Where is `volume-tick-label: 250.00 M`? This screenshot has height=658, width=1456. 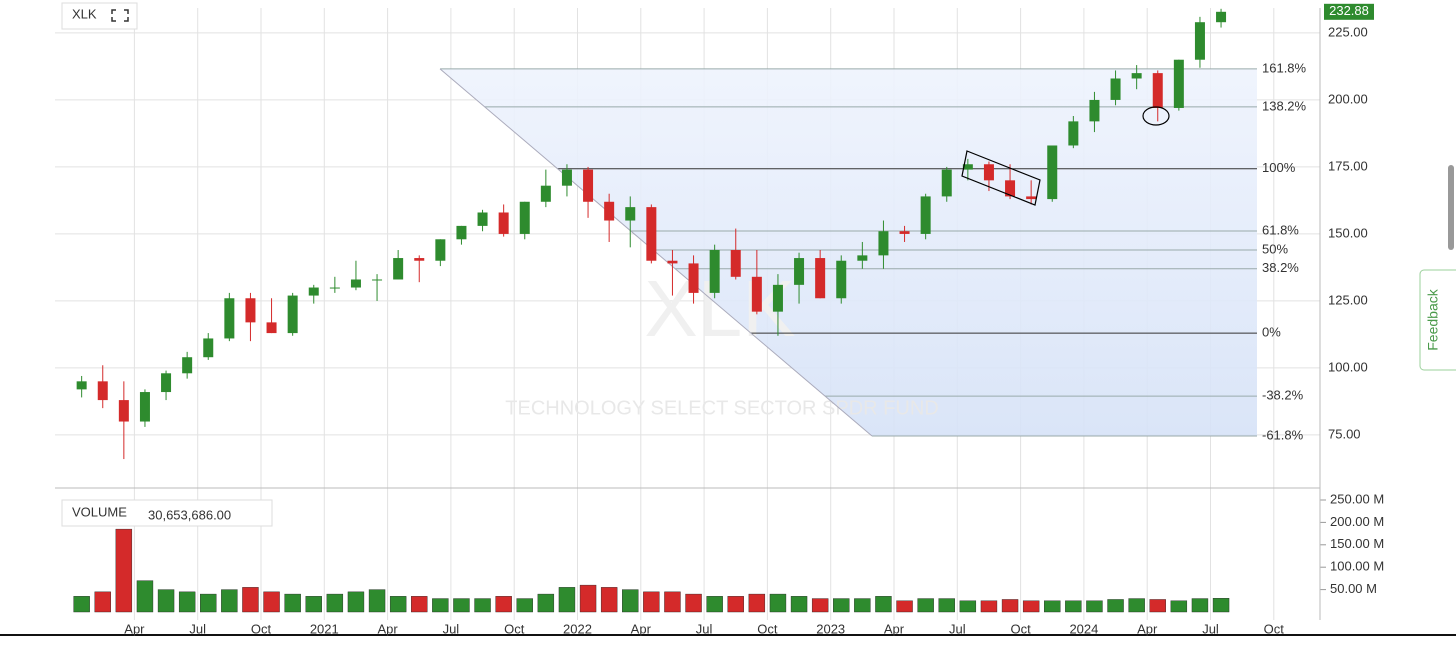
volume-tick-label: 250.00 M is located at coordinates (1357, 498).